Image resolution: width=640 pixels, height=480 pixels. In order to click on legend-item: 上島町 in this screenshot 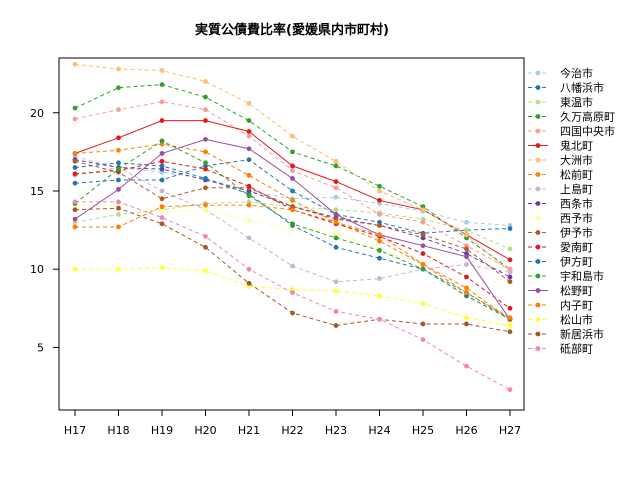, I will do `click(560, 189)`.